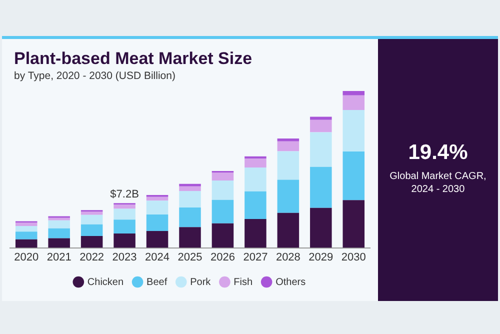 The image size is (500, 334). I want to click on x-tick-label: 2029, so click(321, 257).